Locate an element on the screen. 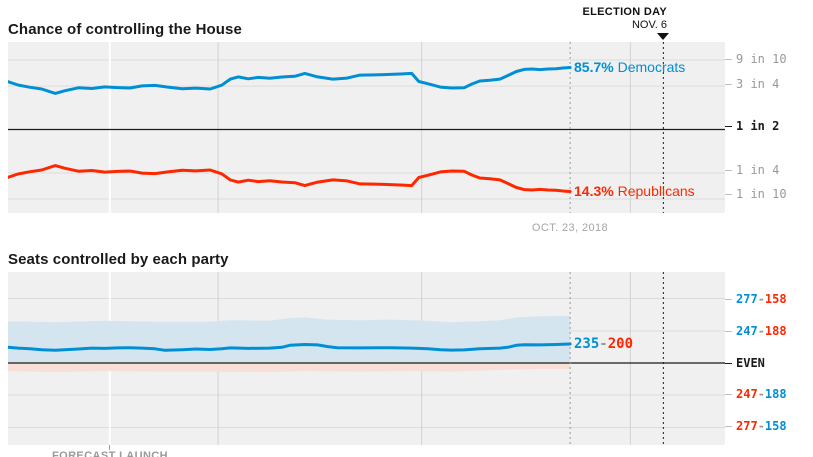 The image size is (813, 457). democrats-line-label: 85.7% Democrats is located at coordinates (629, 67).